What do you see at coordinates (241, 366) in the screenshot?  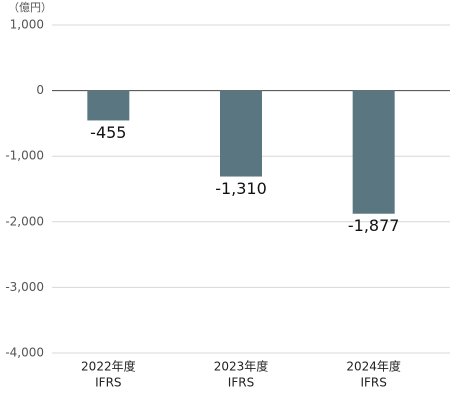 I see `x-tick-label: 2023年度` at bounding box center [241, 366].